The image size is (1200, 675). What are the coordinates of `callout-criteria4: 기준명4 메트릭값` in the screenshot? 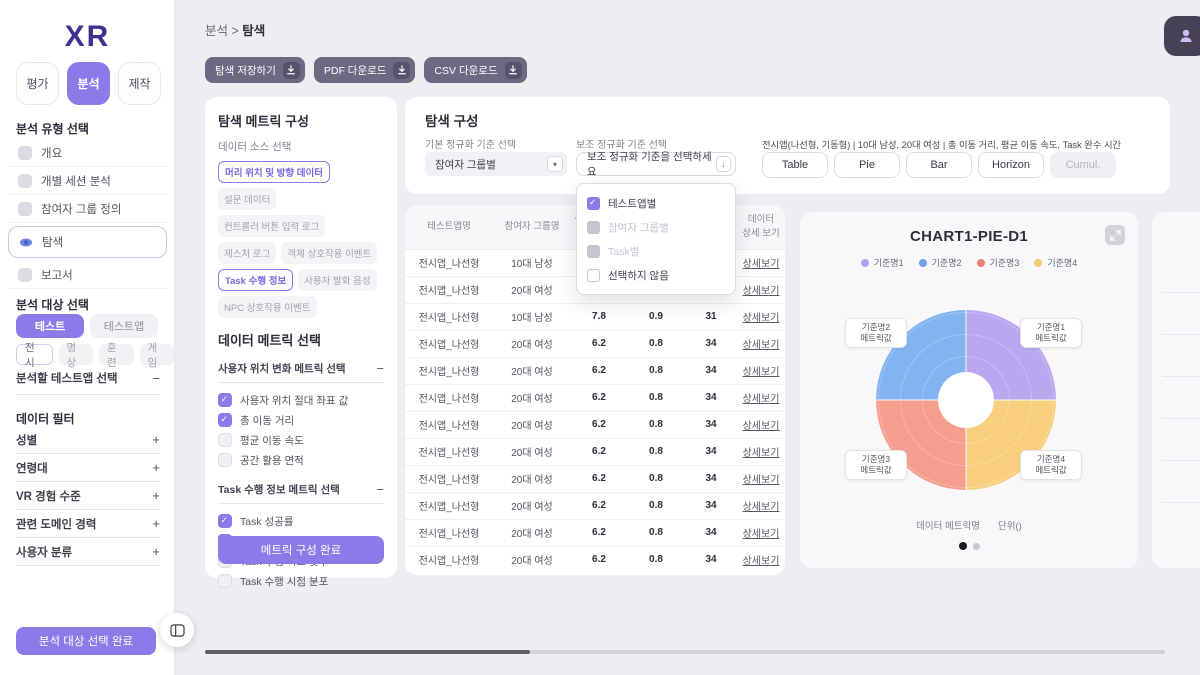 It's located at (1051, 465).